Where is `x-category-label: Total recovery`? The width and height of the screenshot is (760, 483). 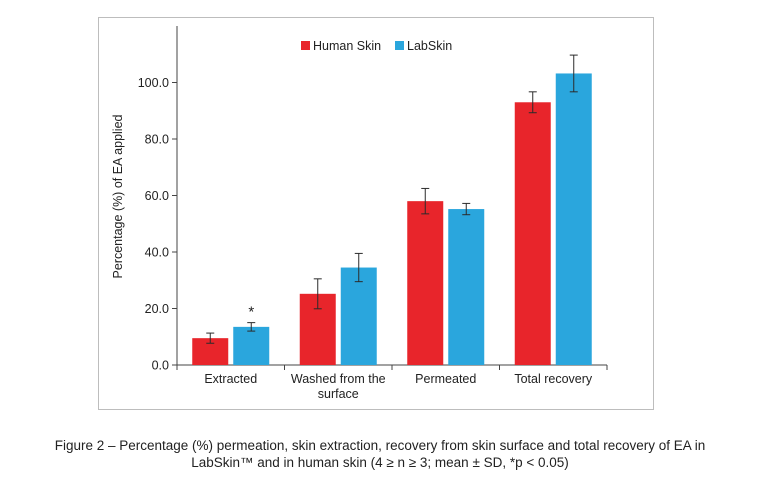 x-category-label: Total recovery is located at coordinates (553, 379).